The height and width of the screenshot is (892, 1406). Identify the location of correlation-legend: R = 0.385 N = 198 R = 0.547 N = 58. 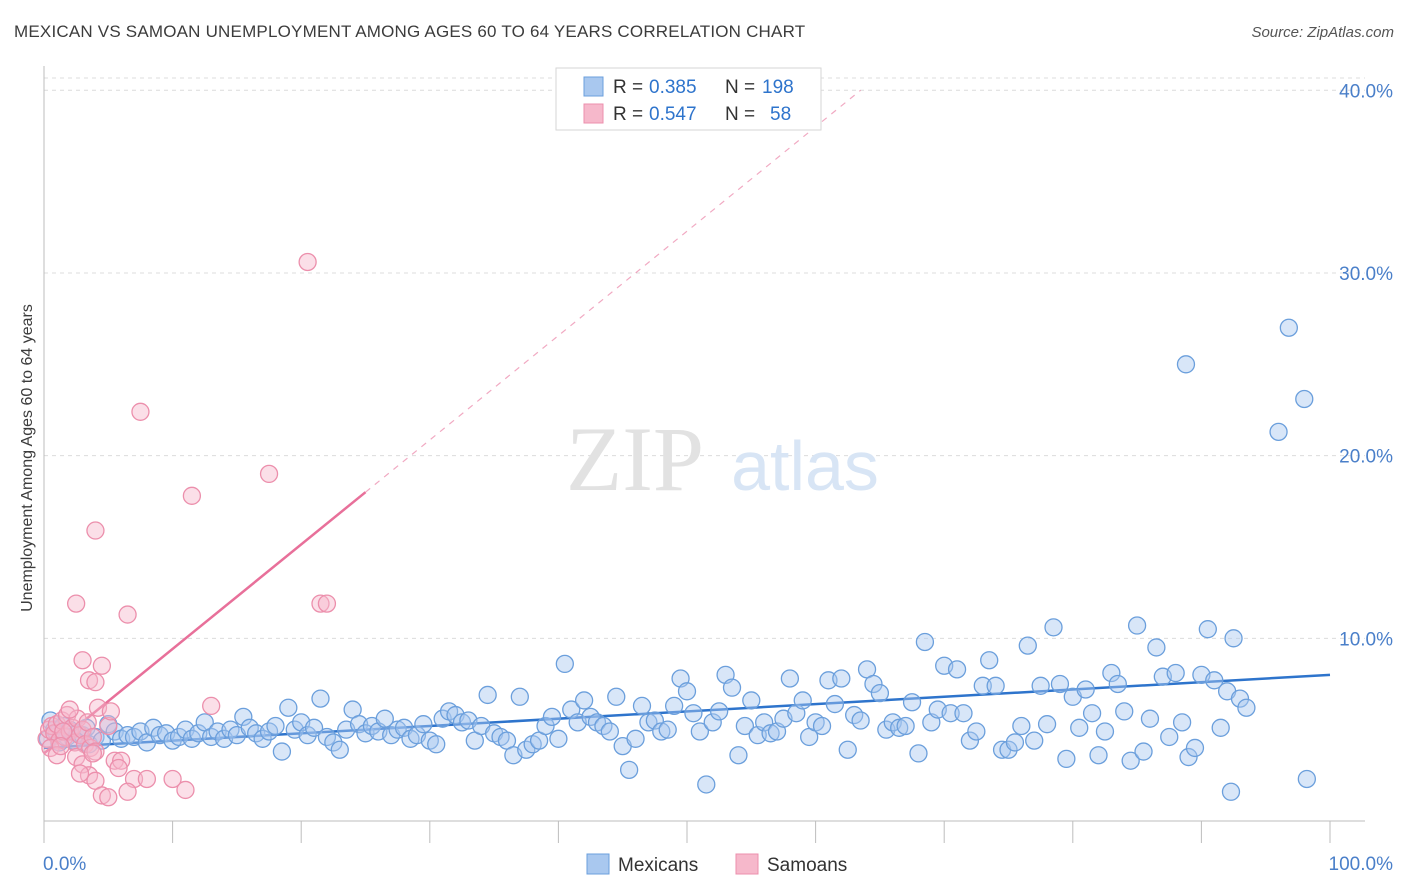
(688, 99).